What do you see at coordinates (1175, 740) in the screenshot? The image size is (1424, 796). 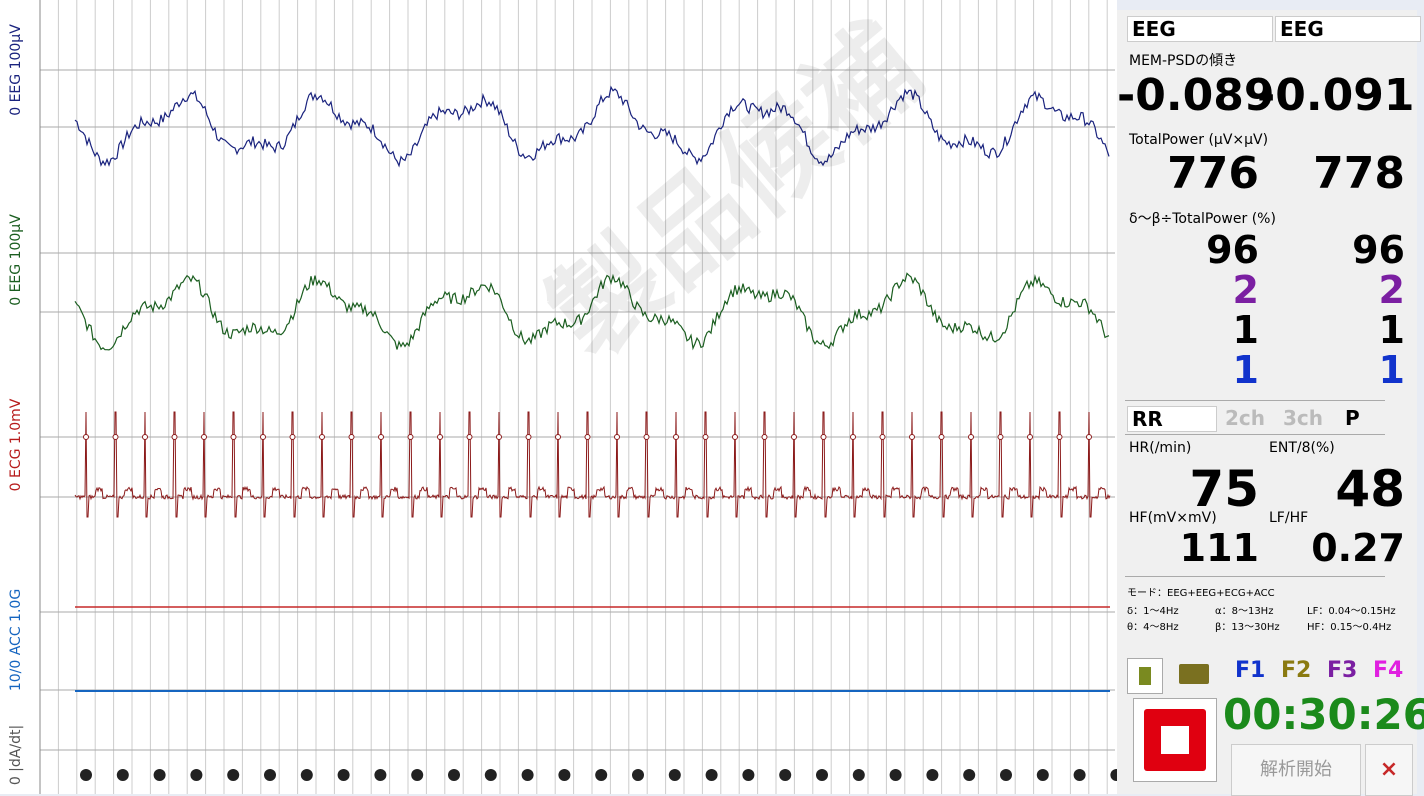 I see `stop-button` at bounding box center [1175, 740].